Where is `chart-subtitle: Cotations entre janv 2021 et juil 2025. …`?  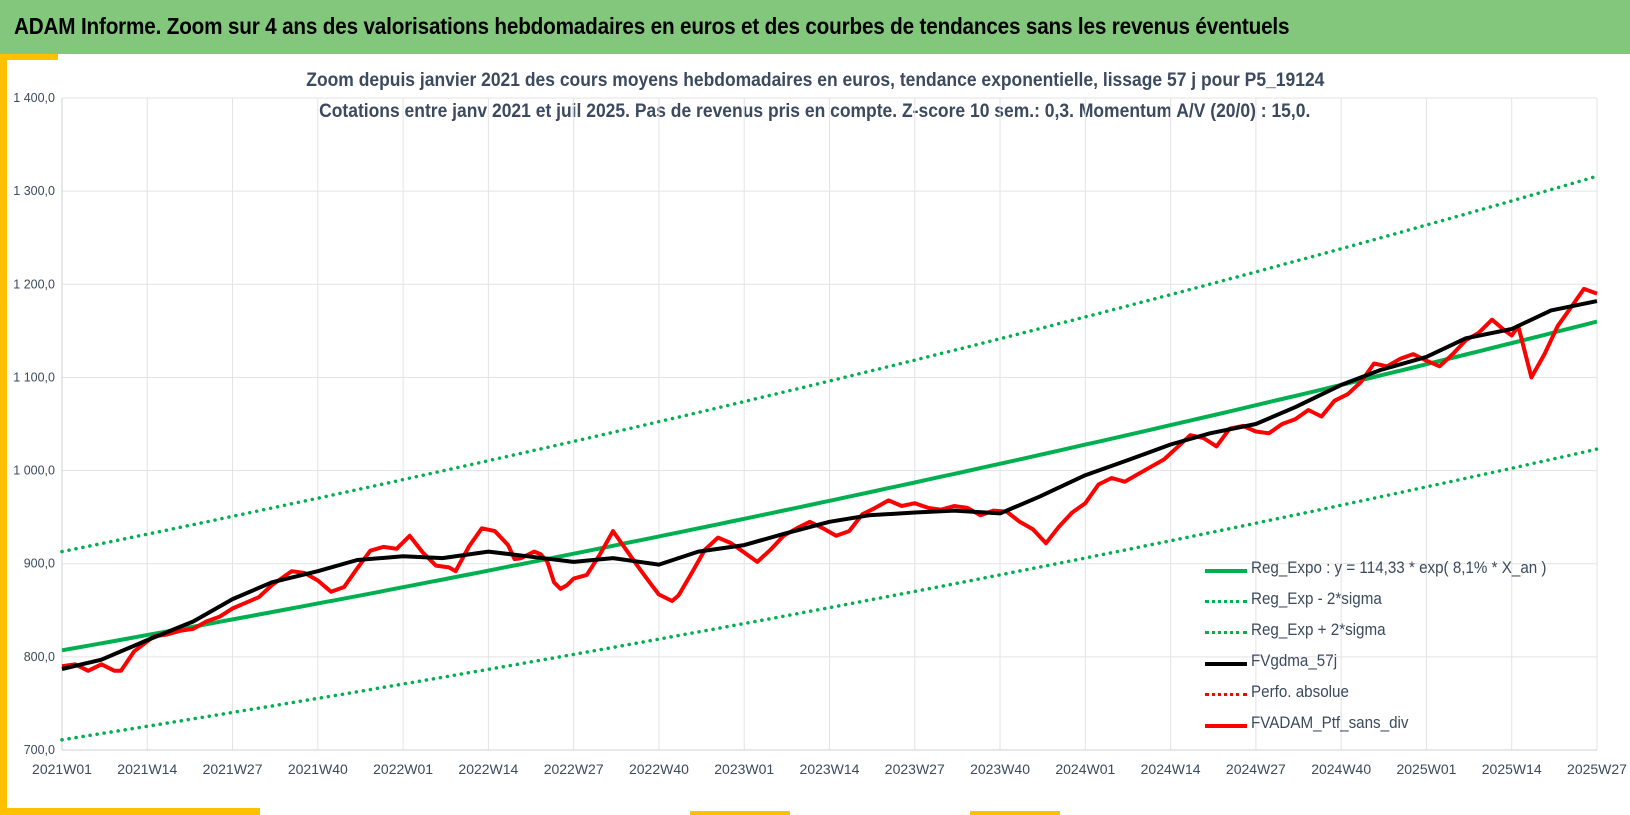
chart-subtitle: Cotations entre janv 2021 et juil 2025. … is located at coordinates (815, 112).